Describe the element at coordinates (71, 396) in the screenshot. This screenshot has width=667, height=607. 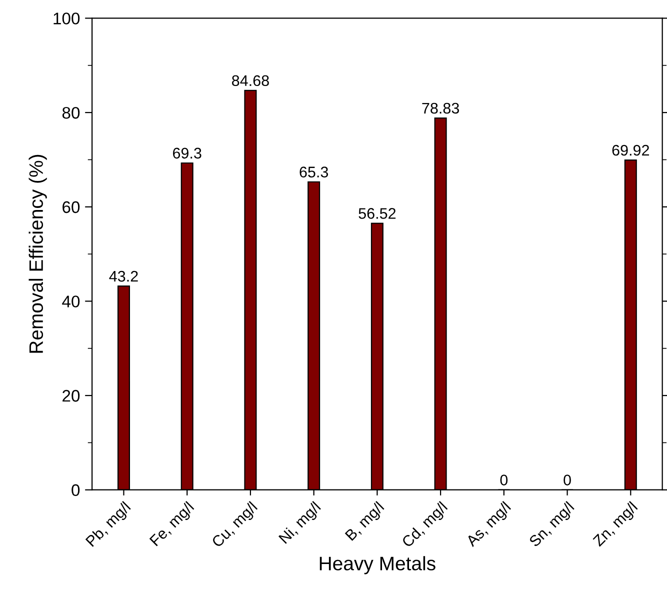
I see `y-tick-label: 20` at that location.